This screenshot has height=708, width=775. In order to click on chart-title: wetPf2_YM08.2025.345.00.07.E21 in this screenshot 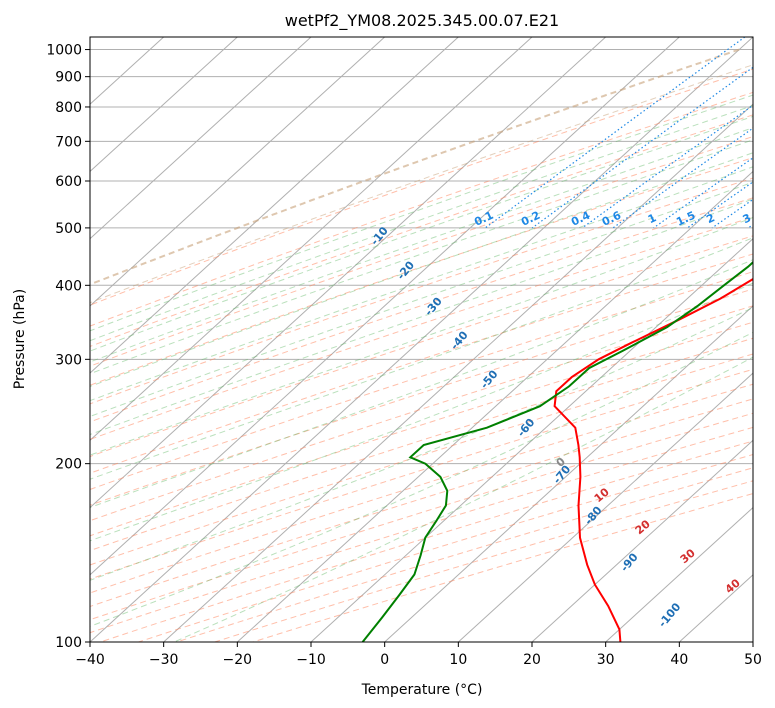, I will do `click(422, 21)`.